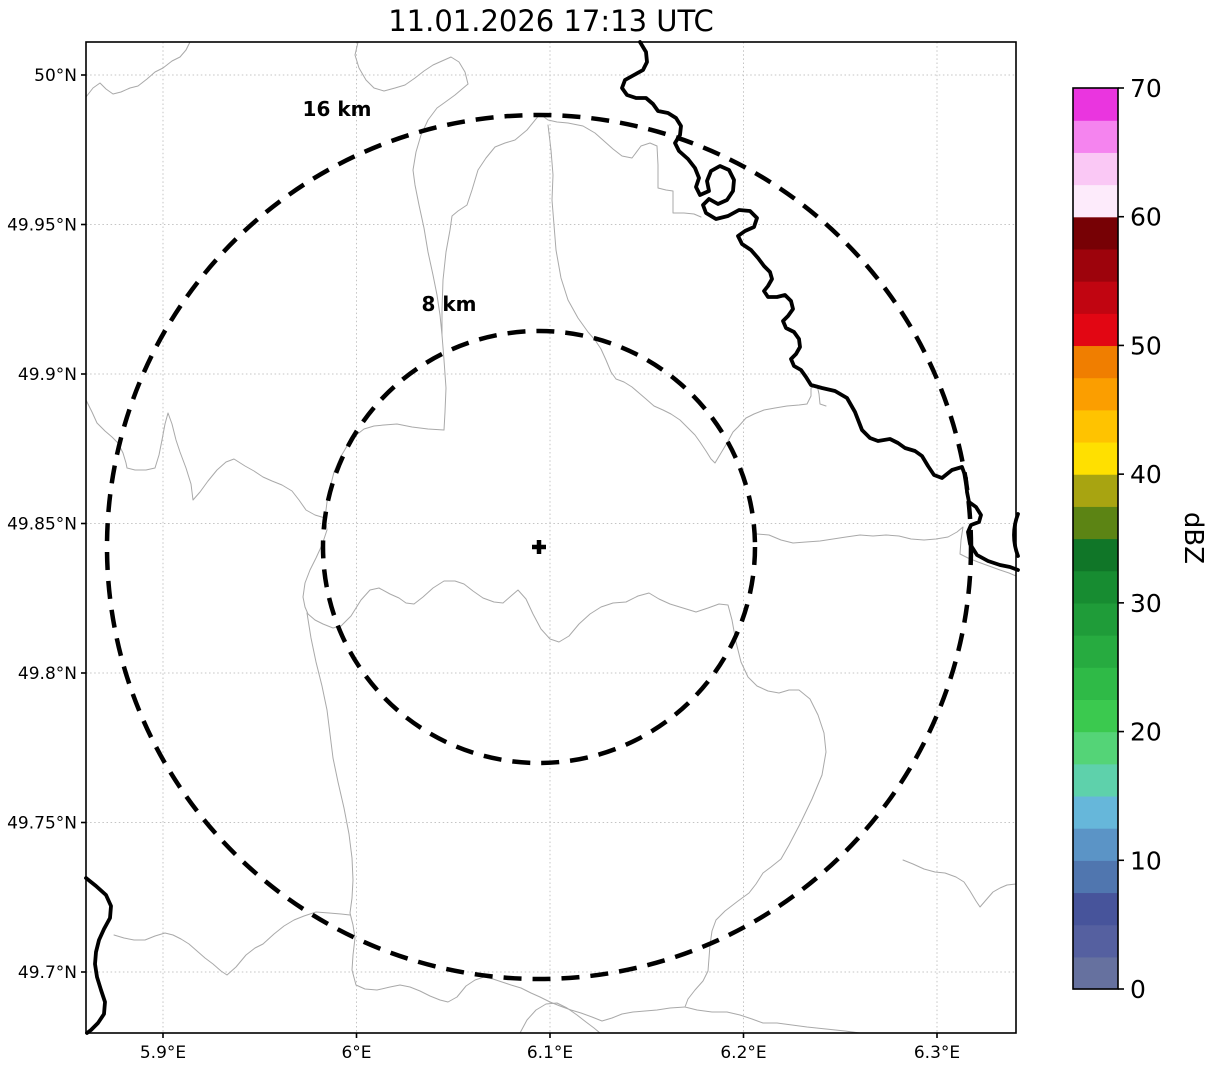 The image size is (1207, 1069). I want to click on colorbar-tick-label: 60, so click(1146, 217).